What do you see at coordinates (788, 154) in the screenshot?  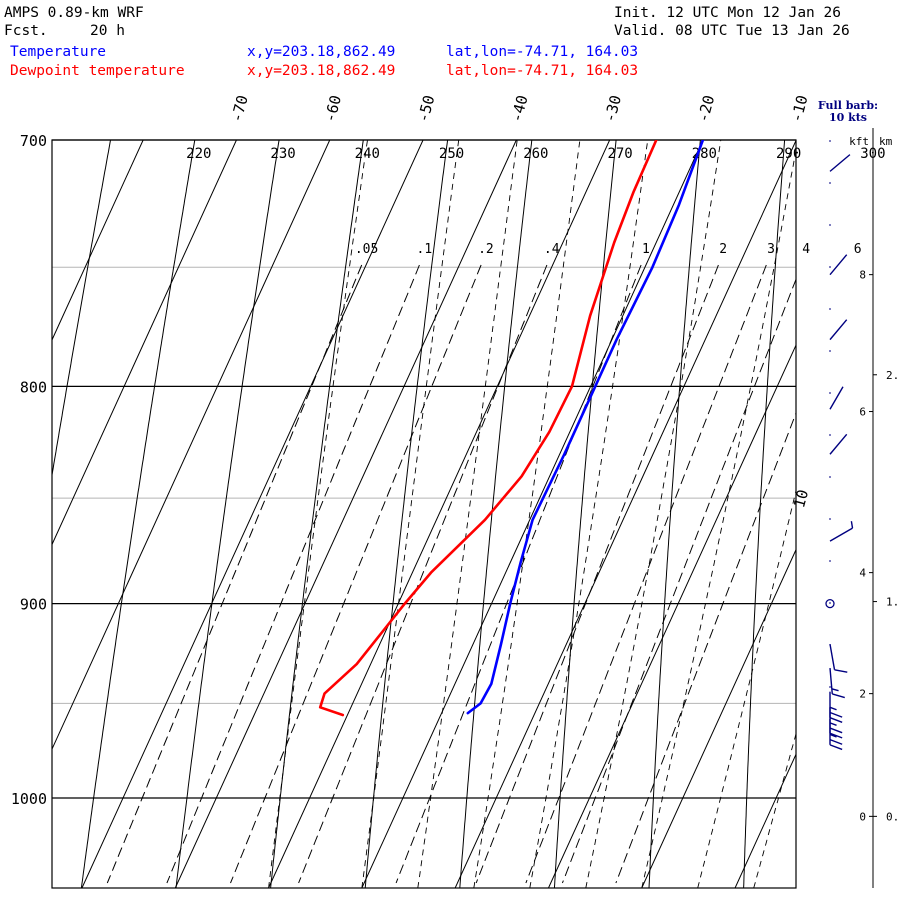 I see `dry-adiabat-label-290: 290` at bounding box center [788, 154].